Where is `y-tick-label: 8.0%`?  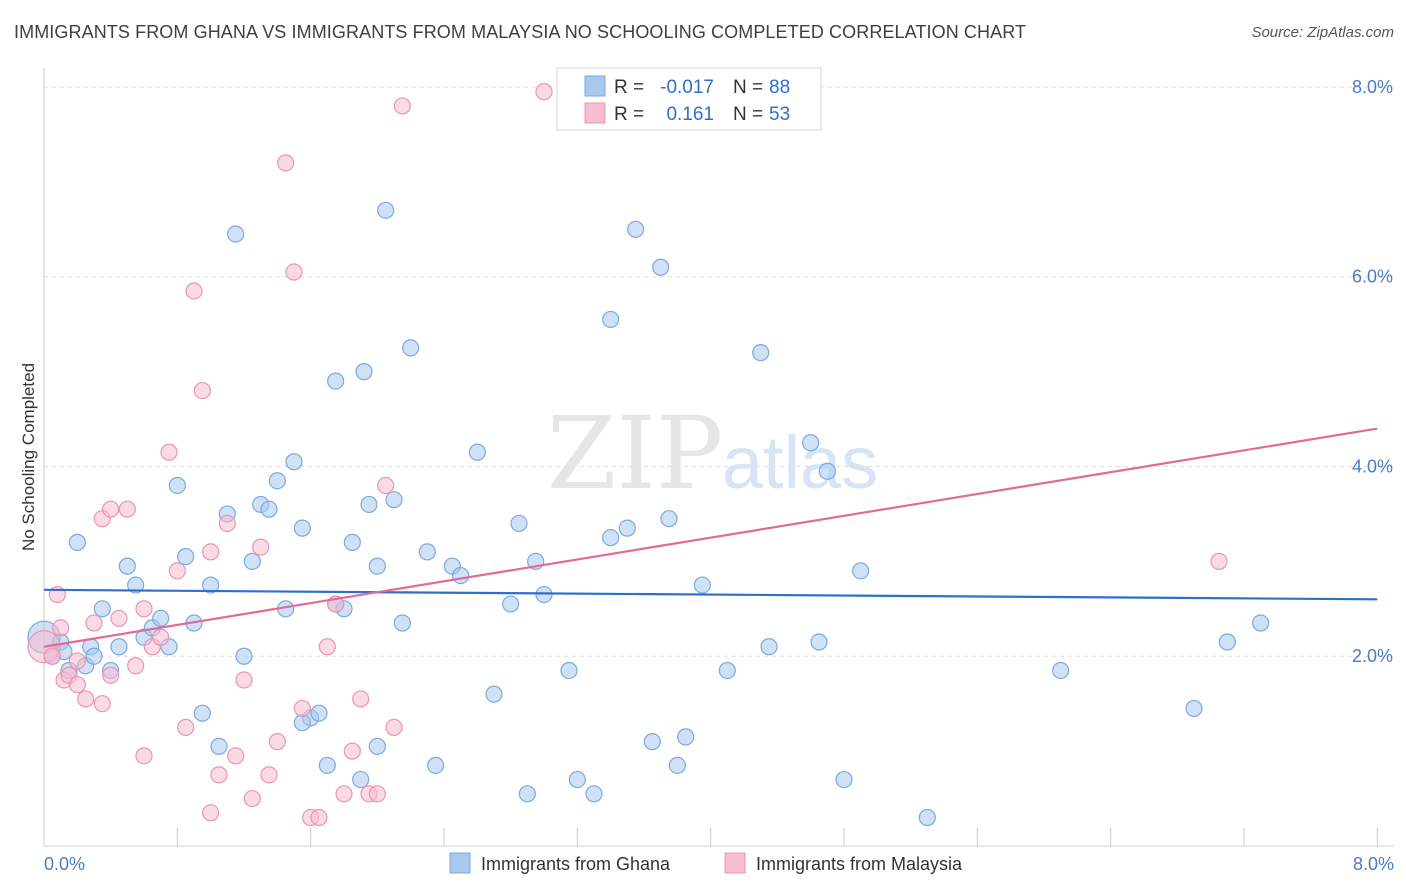 y-tick-label: 8.0% is located at coordinates (1372, 87).